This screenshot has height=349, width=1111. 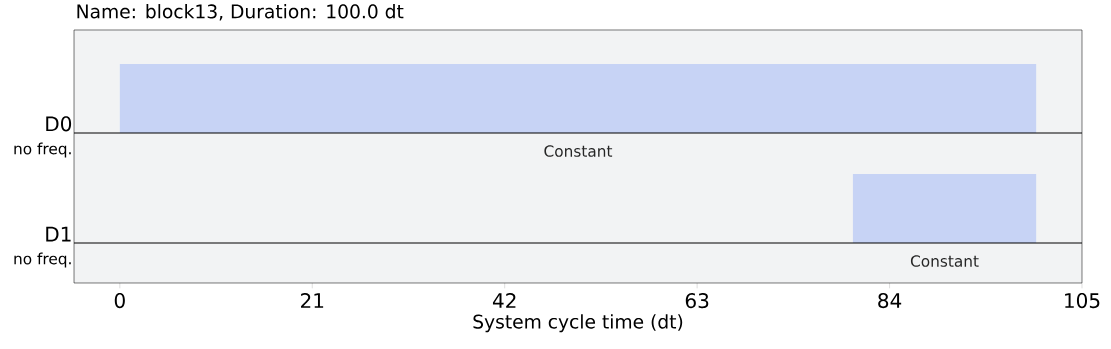 What do you see at coordinates (119, 301) in the screenshot?
I see `x-tick-label: 0` at bounding box center [119, 301].